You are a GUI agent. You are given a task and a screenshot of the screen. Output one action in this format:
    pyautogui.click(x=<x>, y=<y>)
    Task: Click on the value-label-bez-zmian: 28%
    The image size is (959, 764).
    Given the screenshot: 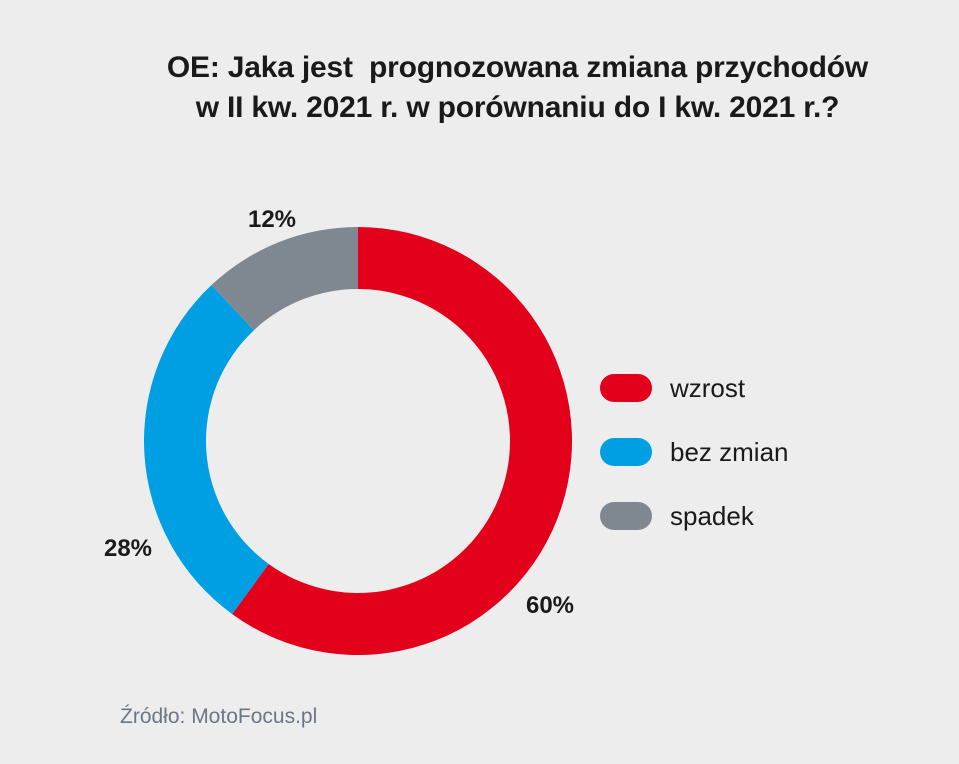 What is the action you would take?
    pyautogui.click(x=128, y=548)
    